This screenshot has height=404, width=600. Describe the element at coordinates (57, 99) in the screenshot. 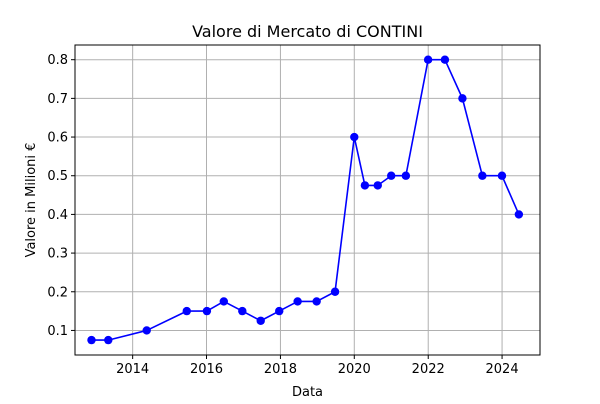

I see `y-tick-label: 0.7` at that location.